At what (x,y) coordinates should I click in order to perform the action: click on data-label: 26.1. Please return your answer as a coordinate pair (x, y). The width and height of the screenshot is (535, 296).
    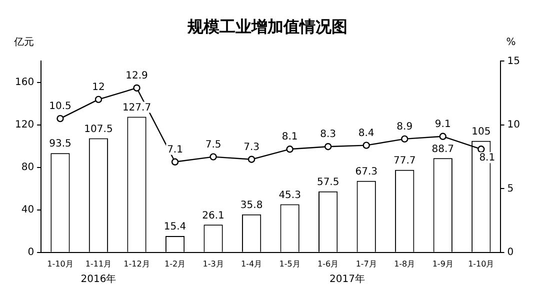
    Looking at the image, I should click on (213, 216).